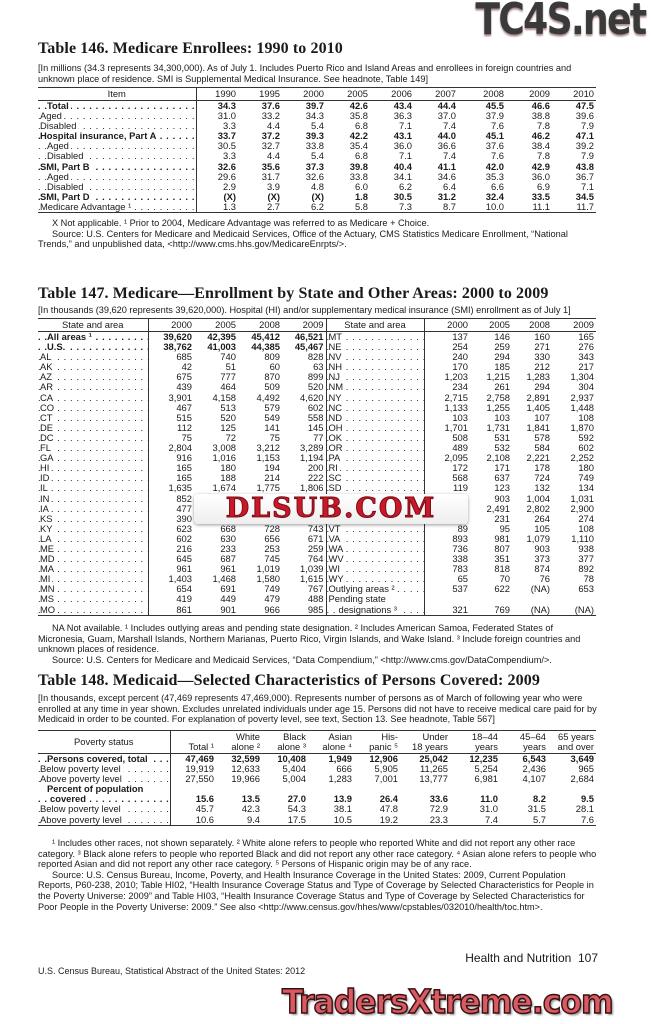 This screenshot has width=652, height=1024. What do you see at coordinates (46, 478) in the screenshot?
I see `row-label-text: ID` at bounding box center [46, 478].